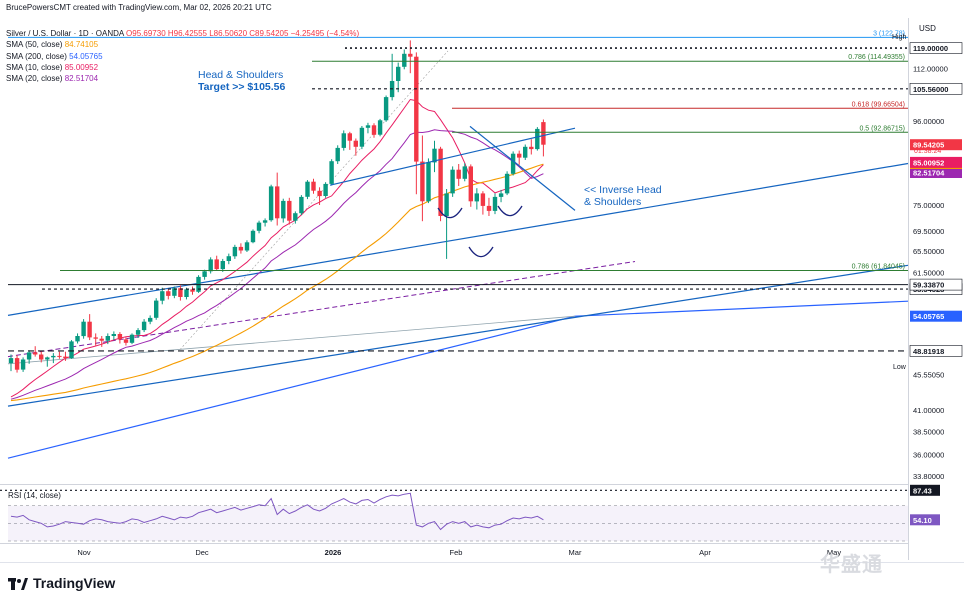  I want to click on rsi-value-label: 54.10, so click(922, 520).